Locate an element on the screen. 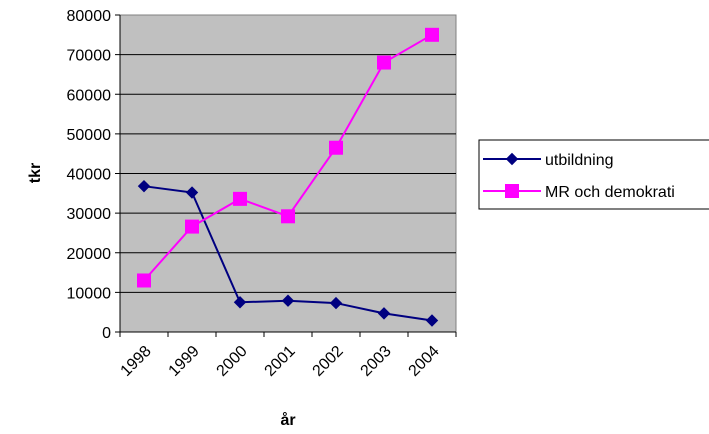 The image size is (709, 434). legend: utbildning MR och demokrati is located at coordinates (579, 176).